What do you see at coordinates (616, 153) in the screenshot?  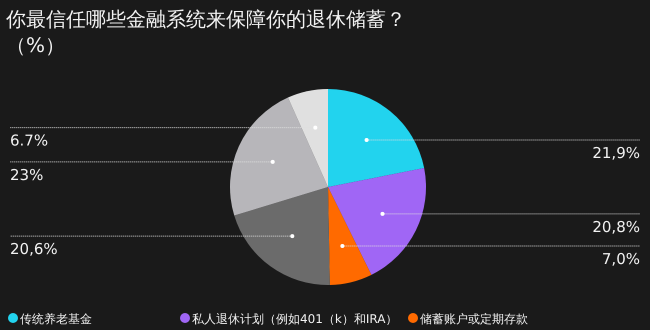 I see `data-label: 21,9%` at bounding box center [616, 153].